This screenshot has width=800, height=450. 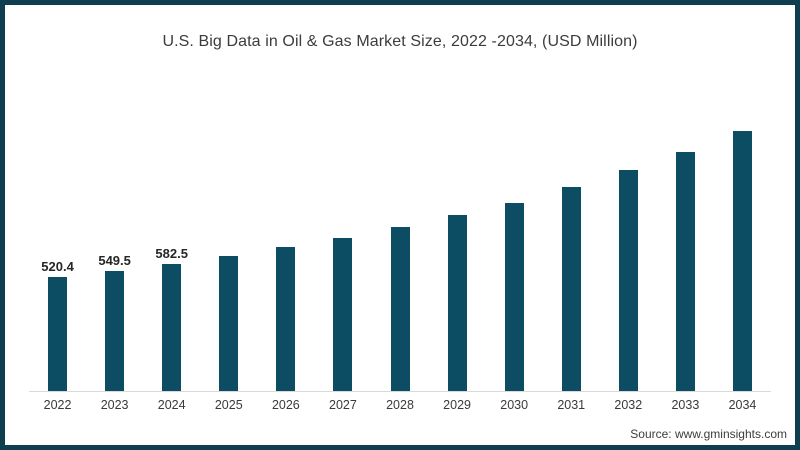 I want to click on bar-value-label: 582.5, so click(x=171, y=253).